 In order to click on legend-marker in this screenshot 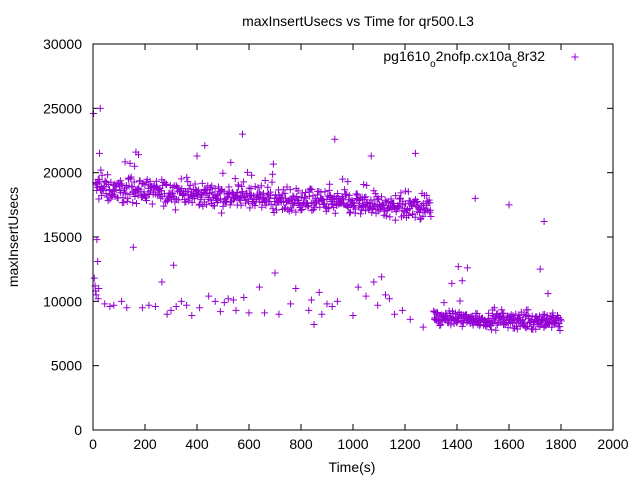, I will do `click(575, 57)`.